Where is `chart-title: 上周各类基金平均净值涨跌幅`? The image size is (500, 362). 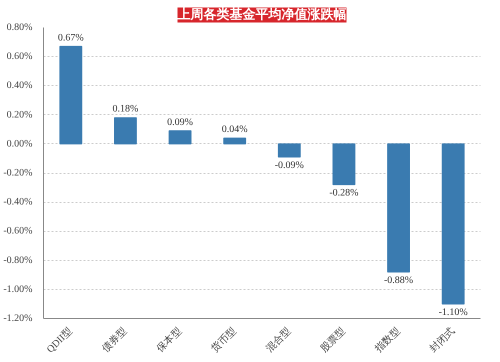 chart-title: 上周各类基金平均净值涨跌幅 is located at coordinates (261, 15).